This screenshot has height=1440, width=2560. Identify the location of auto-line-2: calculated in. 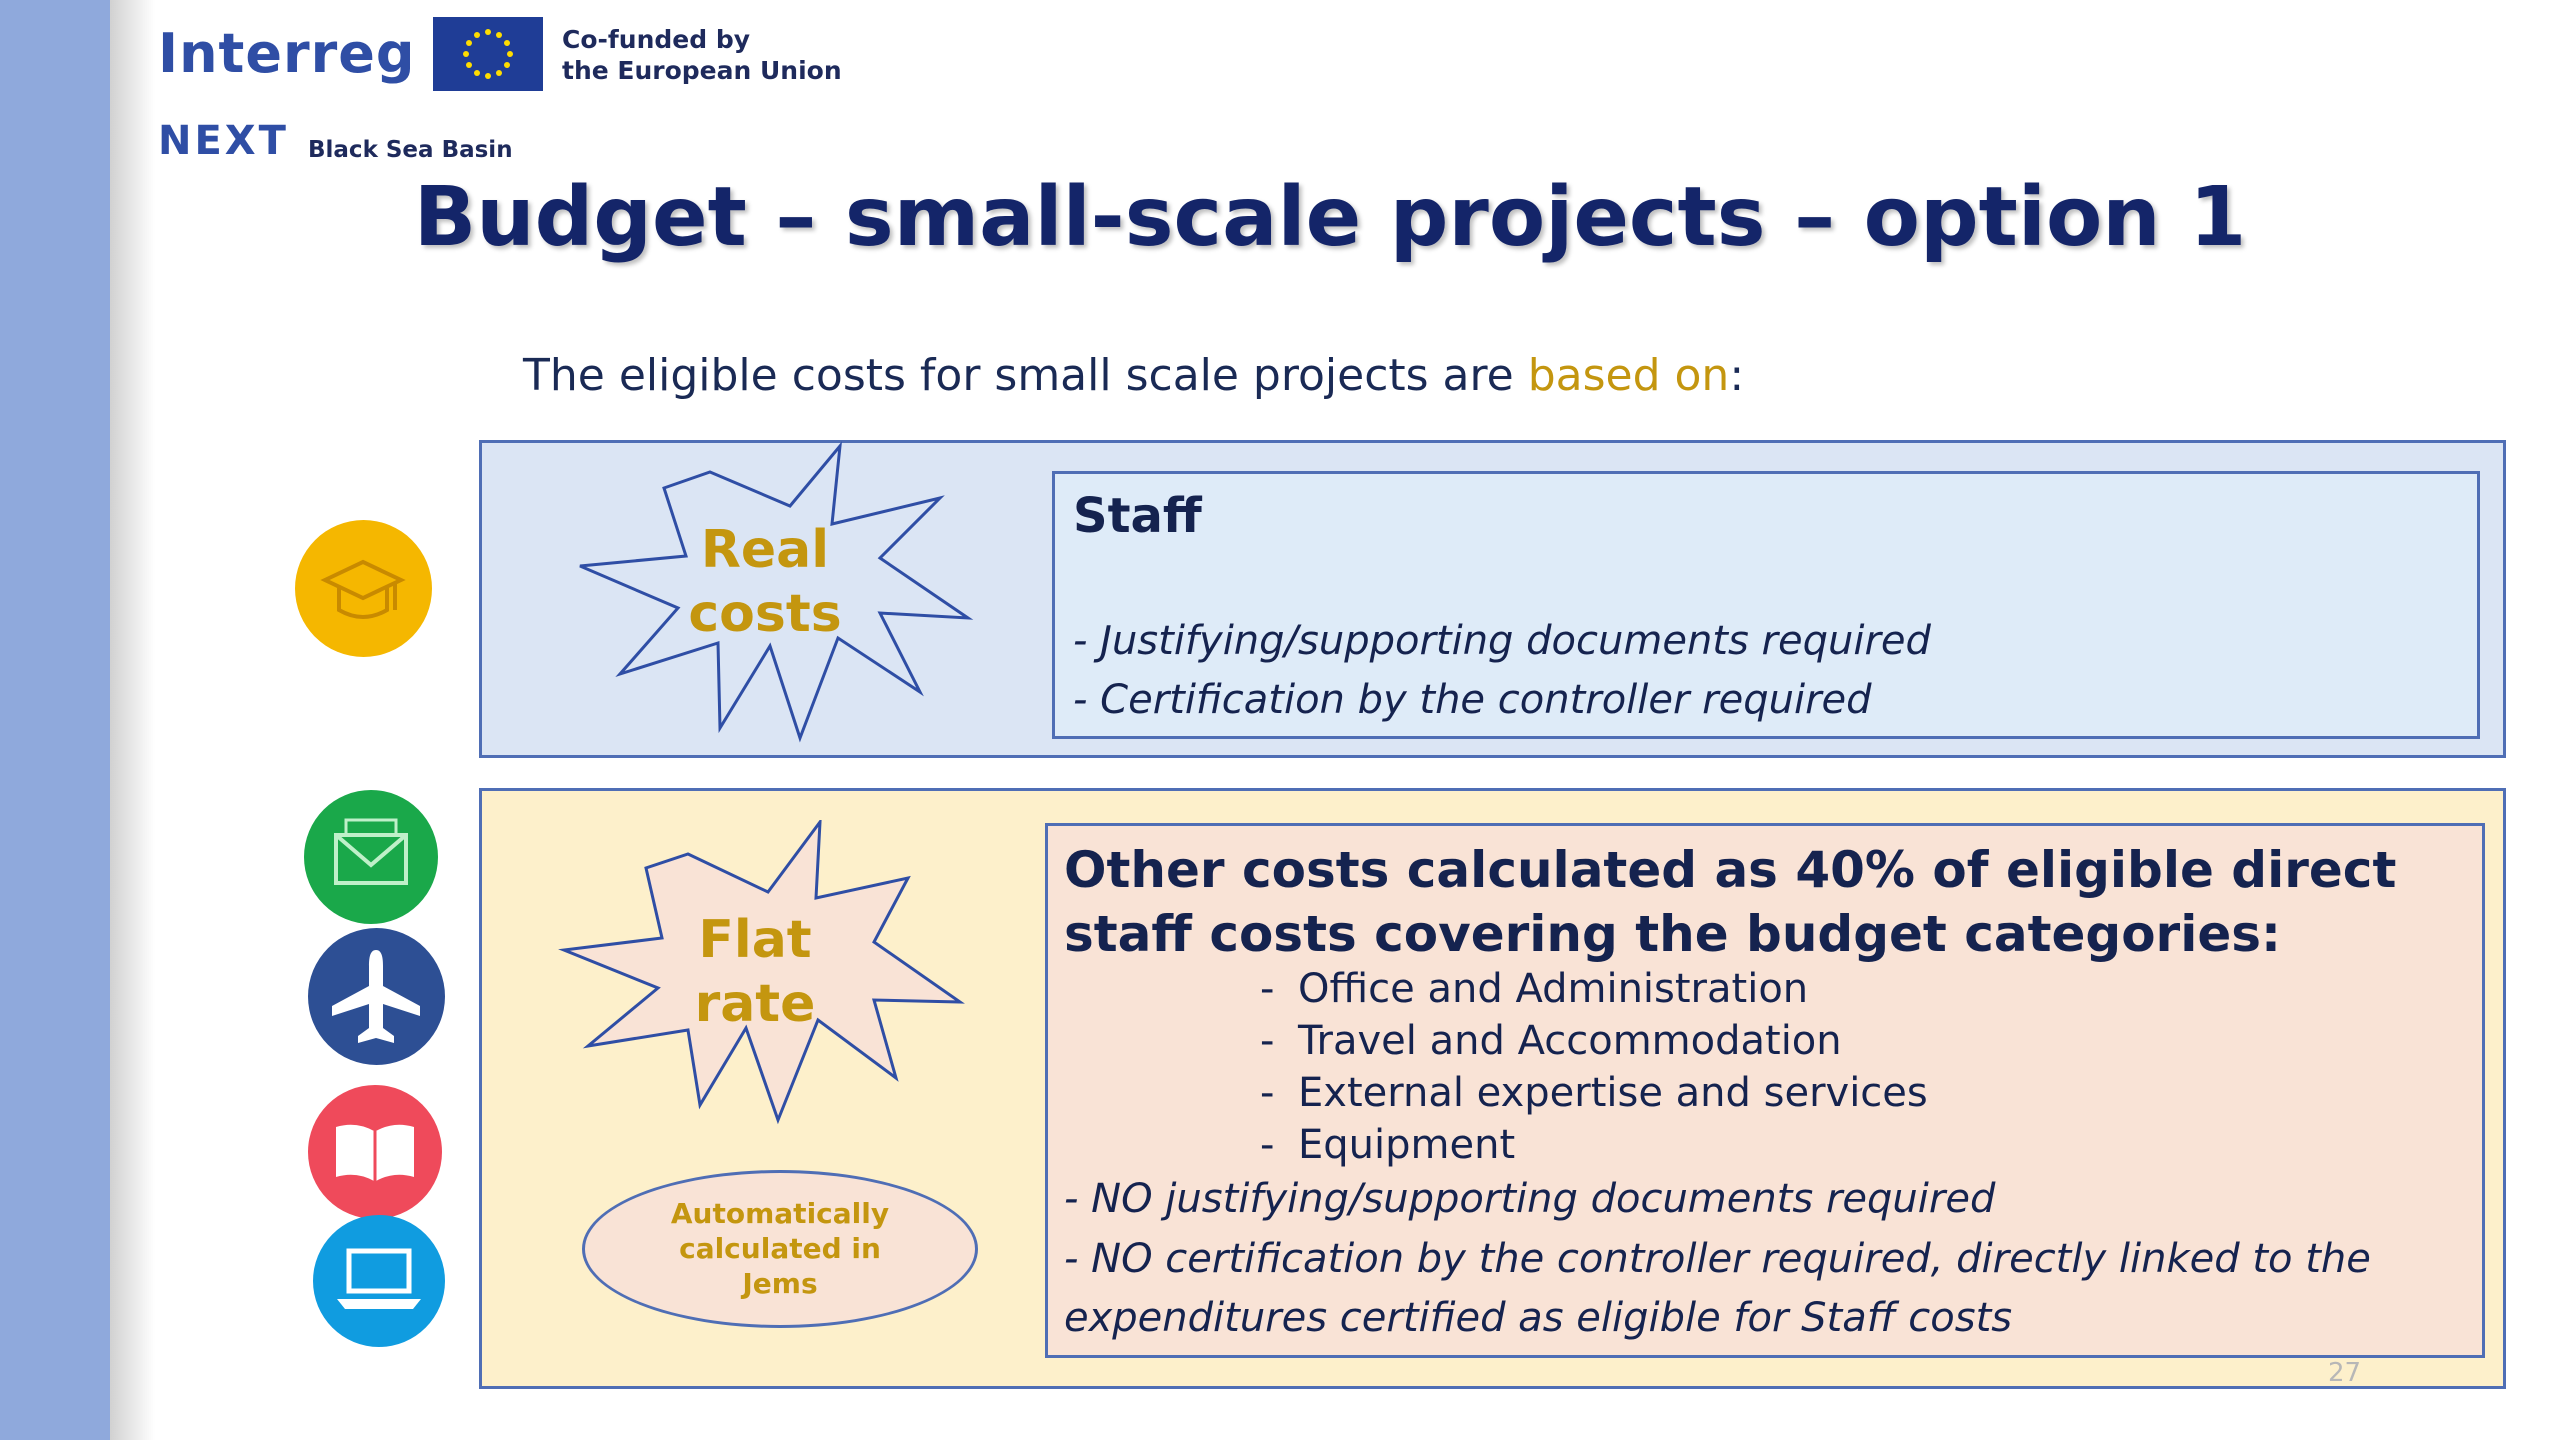
(780, 1248).